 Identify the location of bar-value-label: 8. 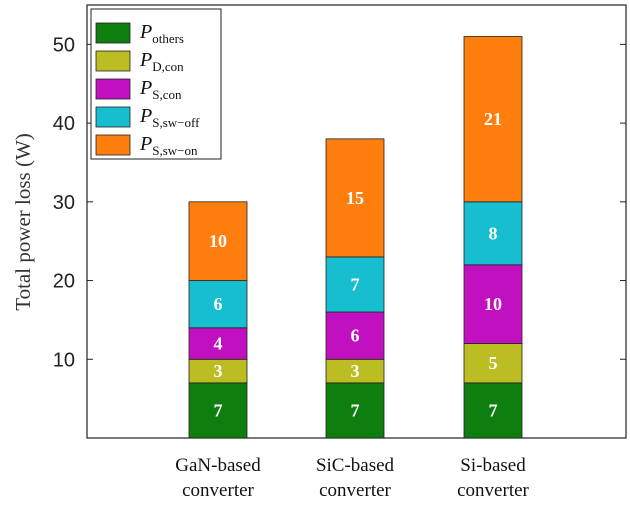
(493, 233).